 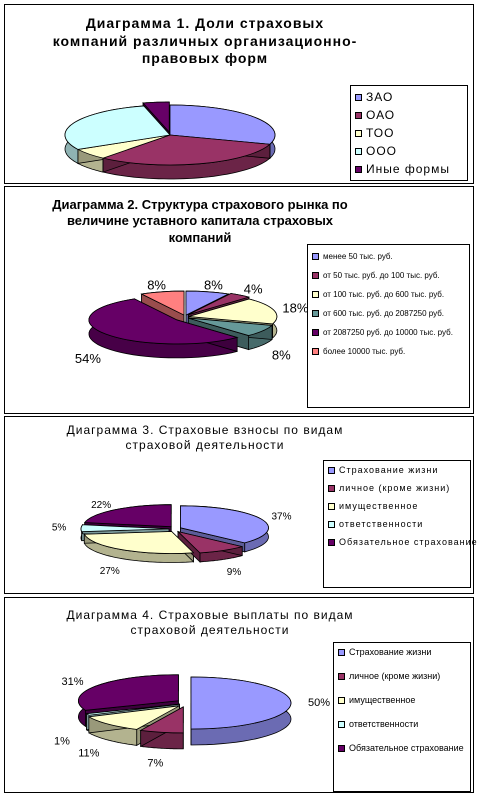 What do you see at coordinates (110, 571) in the screenshot?
I see `data-label-3: 27%` at bounding box center [110, 571].